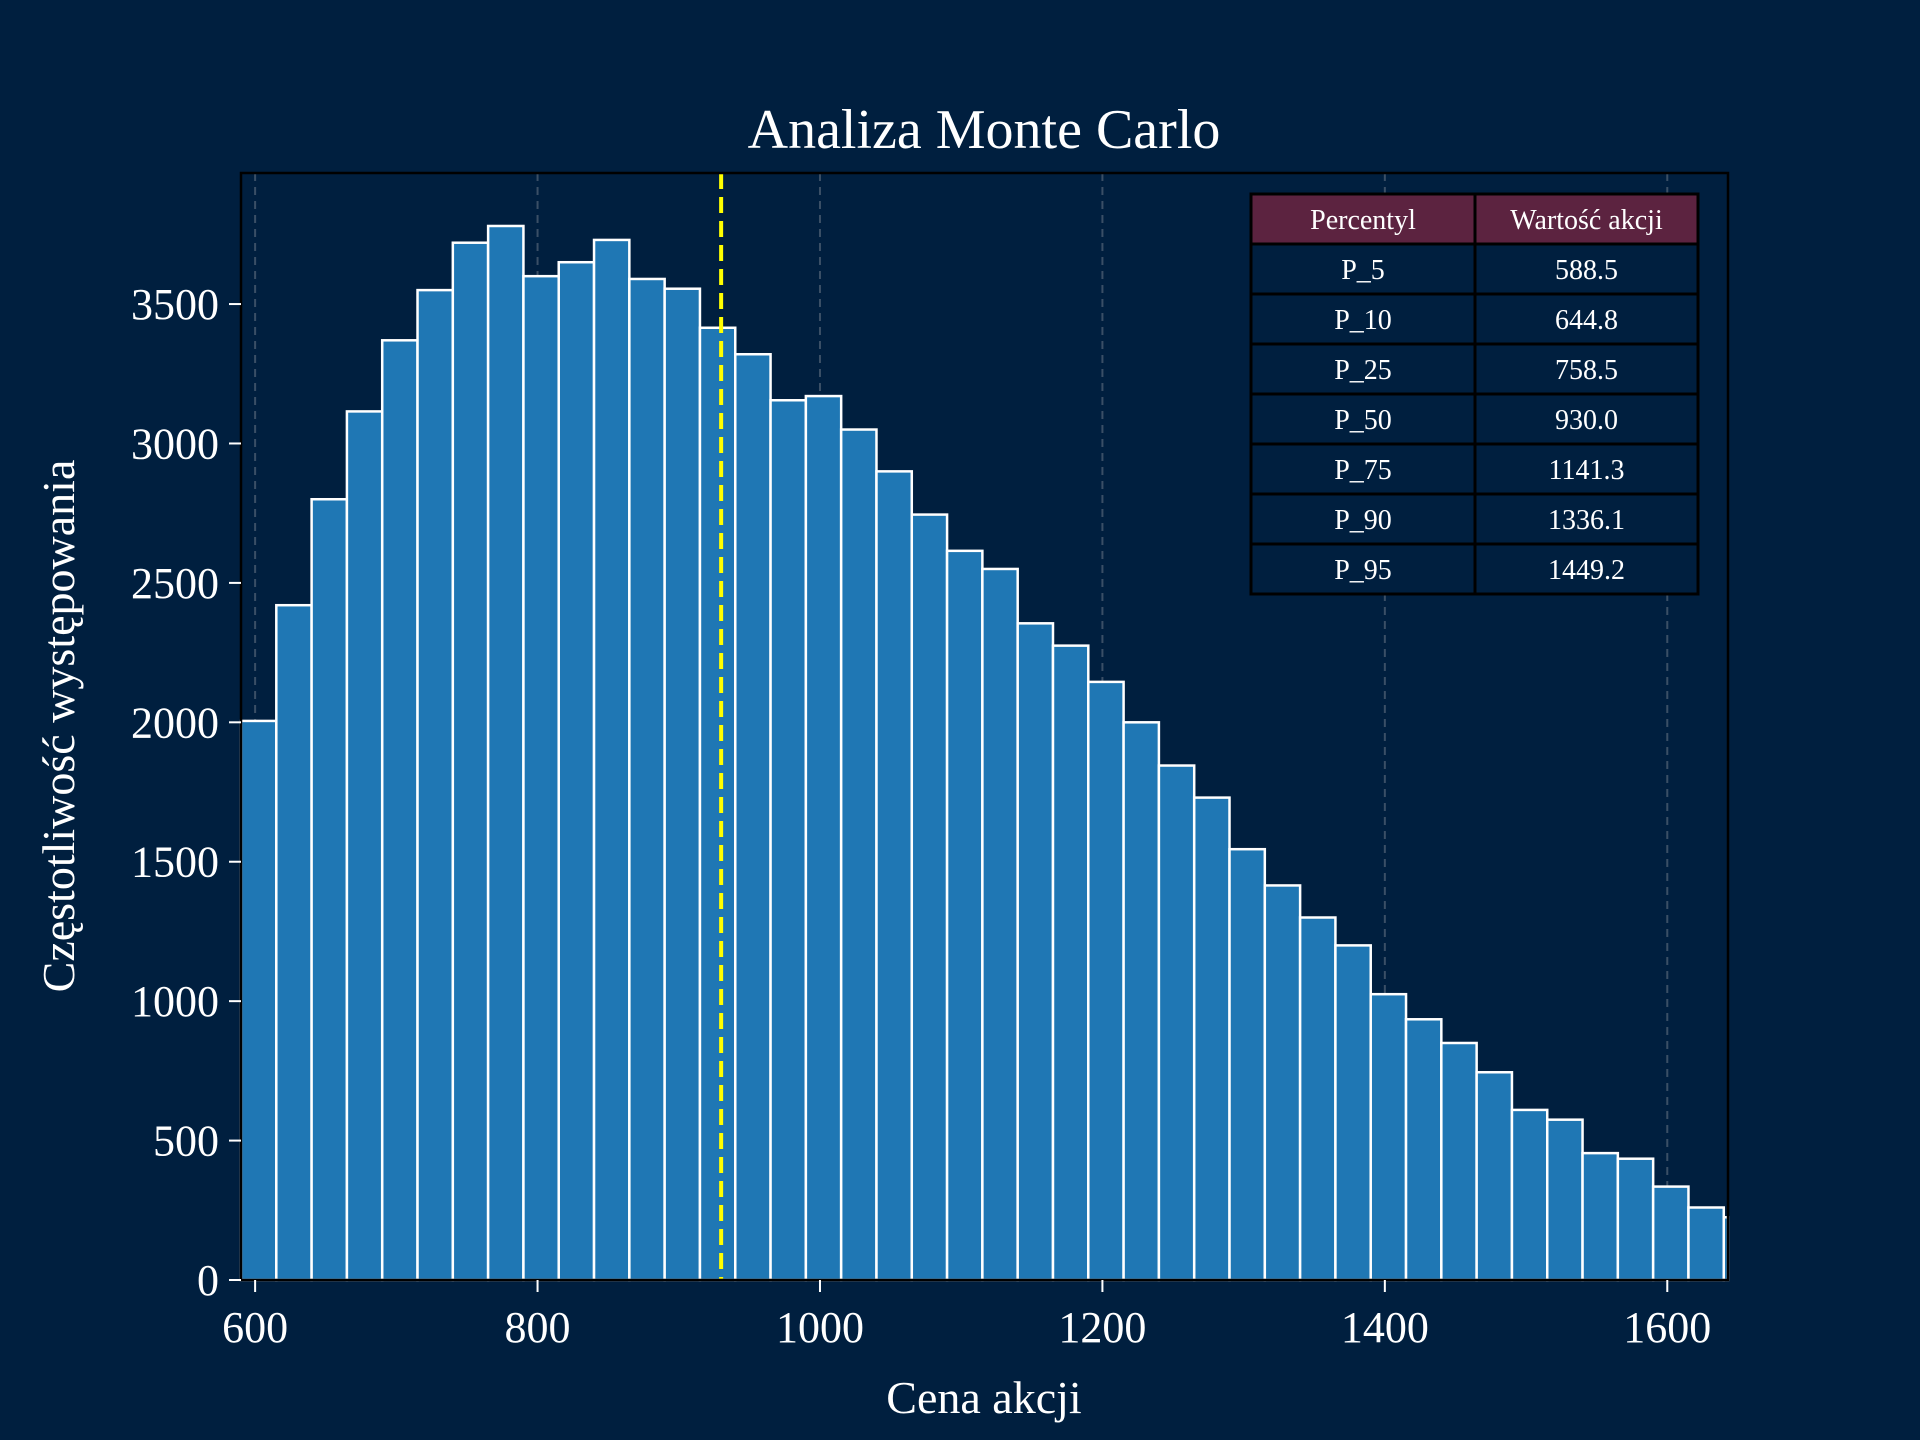 Image resolution: width=1920 pixels, height=1440 pixels. I want to click on table-cell-text: P_10, so click(1363, 320).